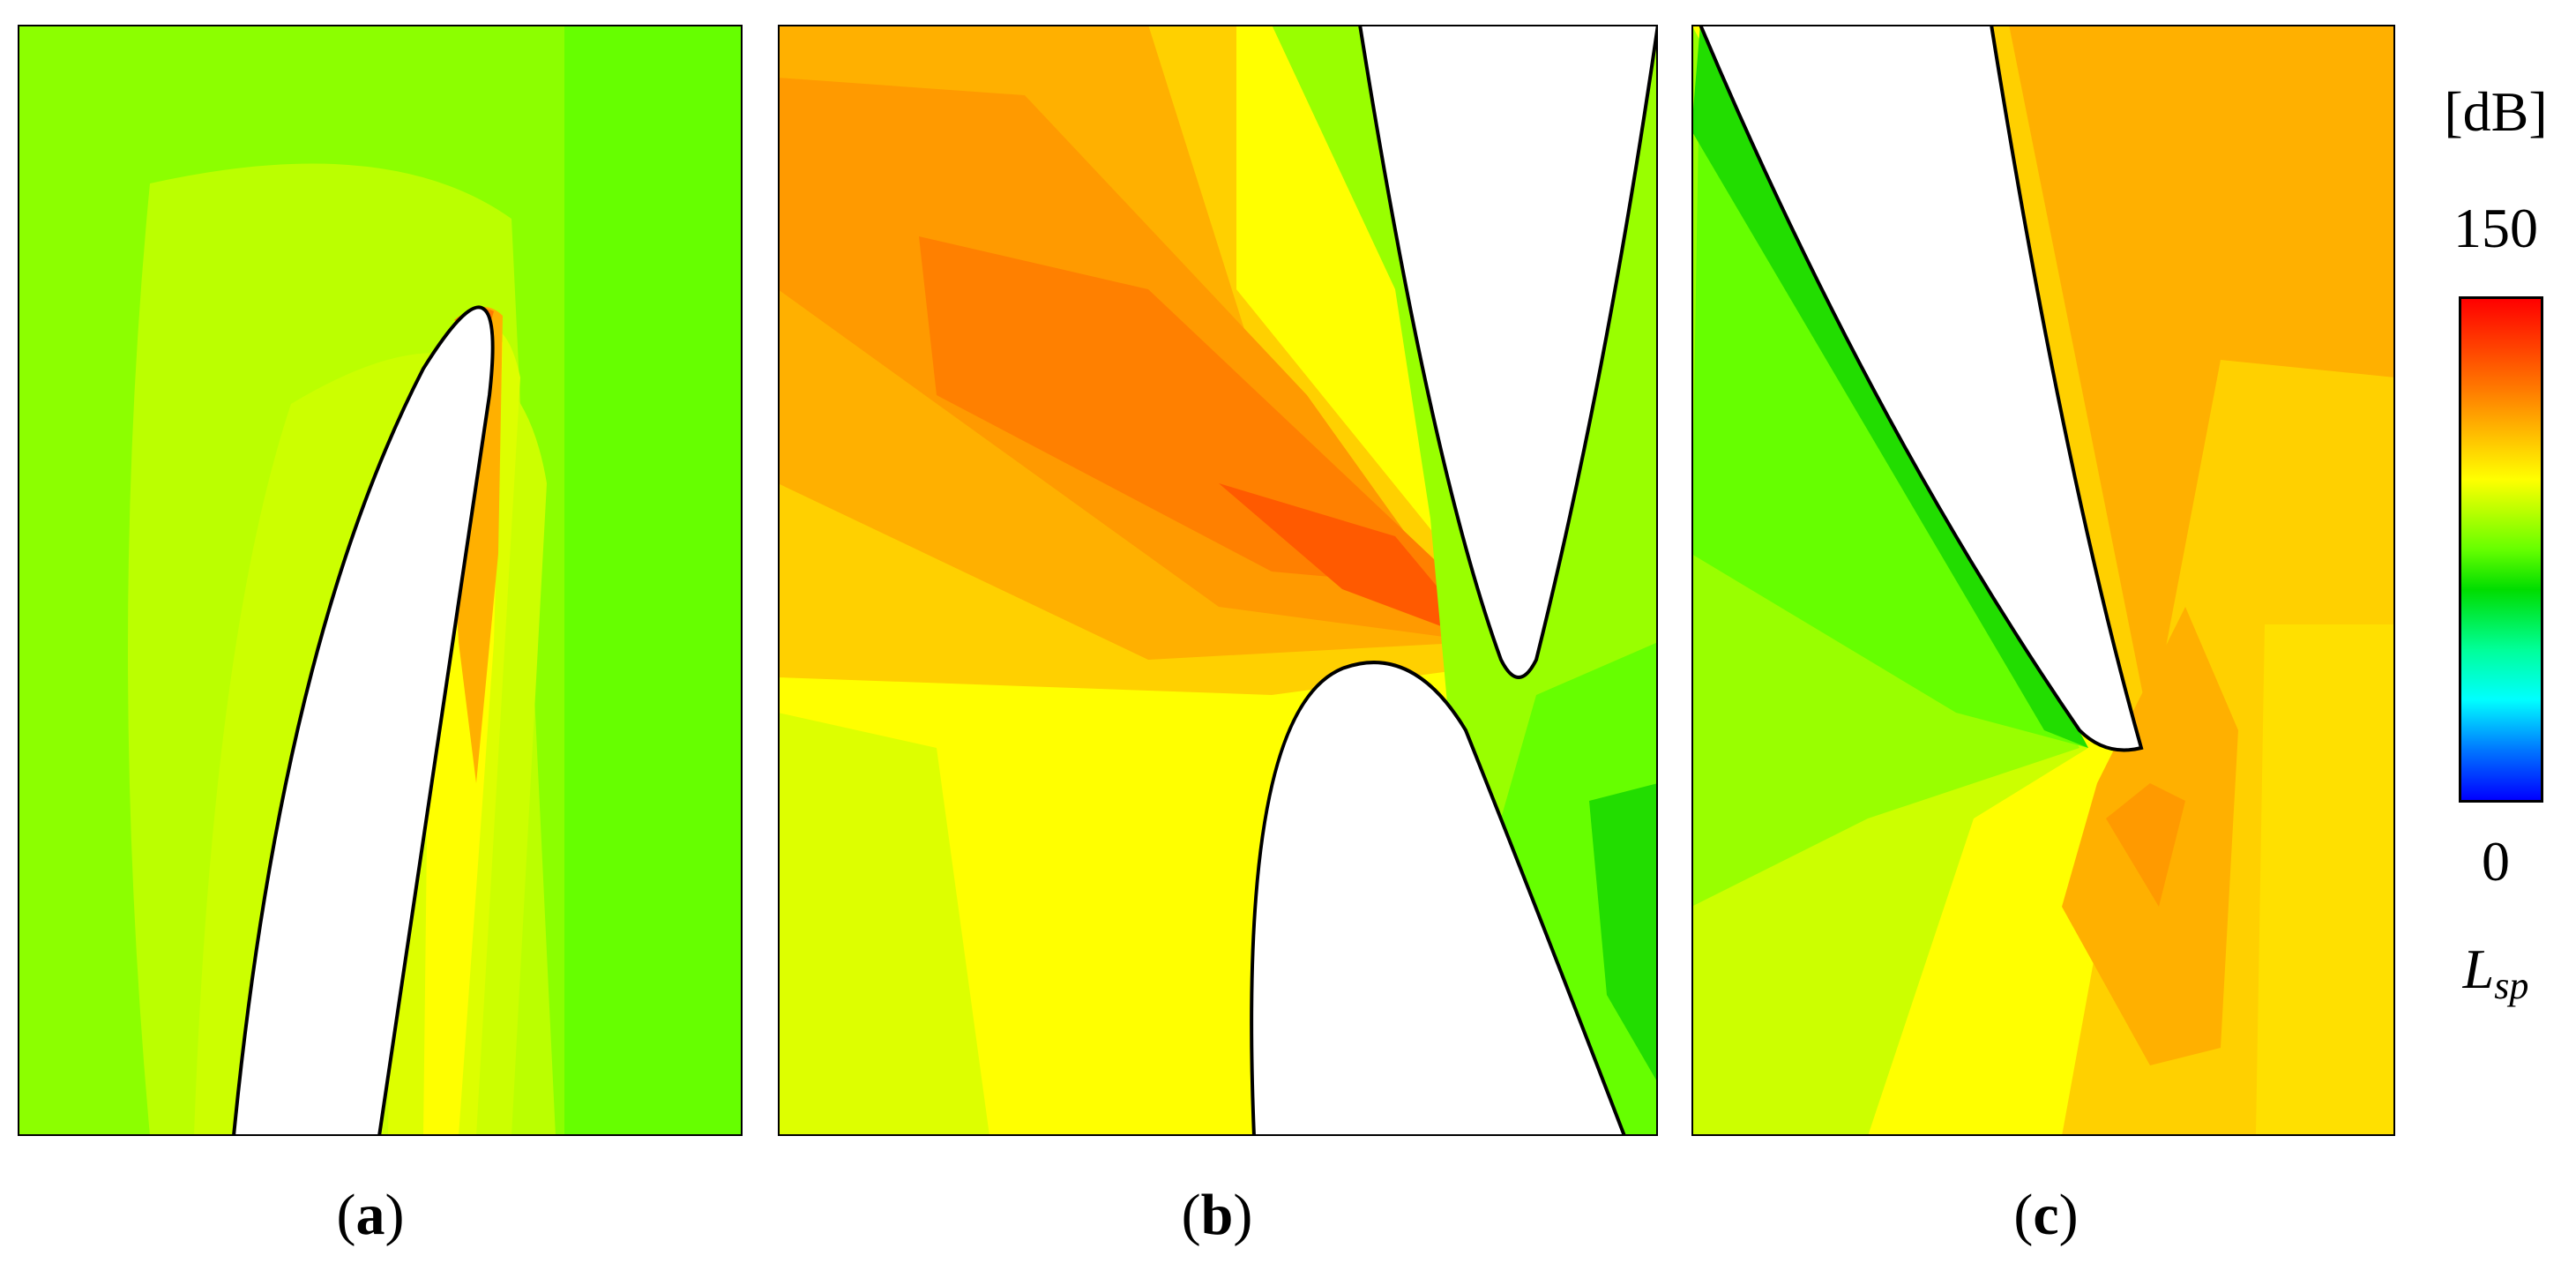 The image size is (2576, 1263). Describe the element at coordinates (370, 1215) in the screenshot. I see `caption-a: (a)` at that location.